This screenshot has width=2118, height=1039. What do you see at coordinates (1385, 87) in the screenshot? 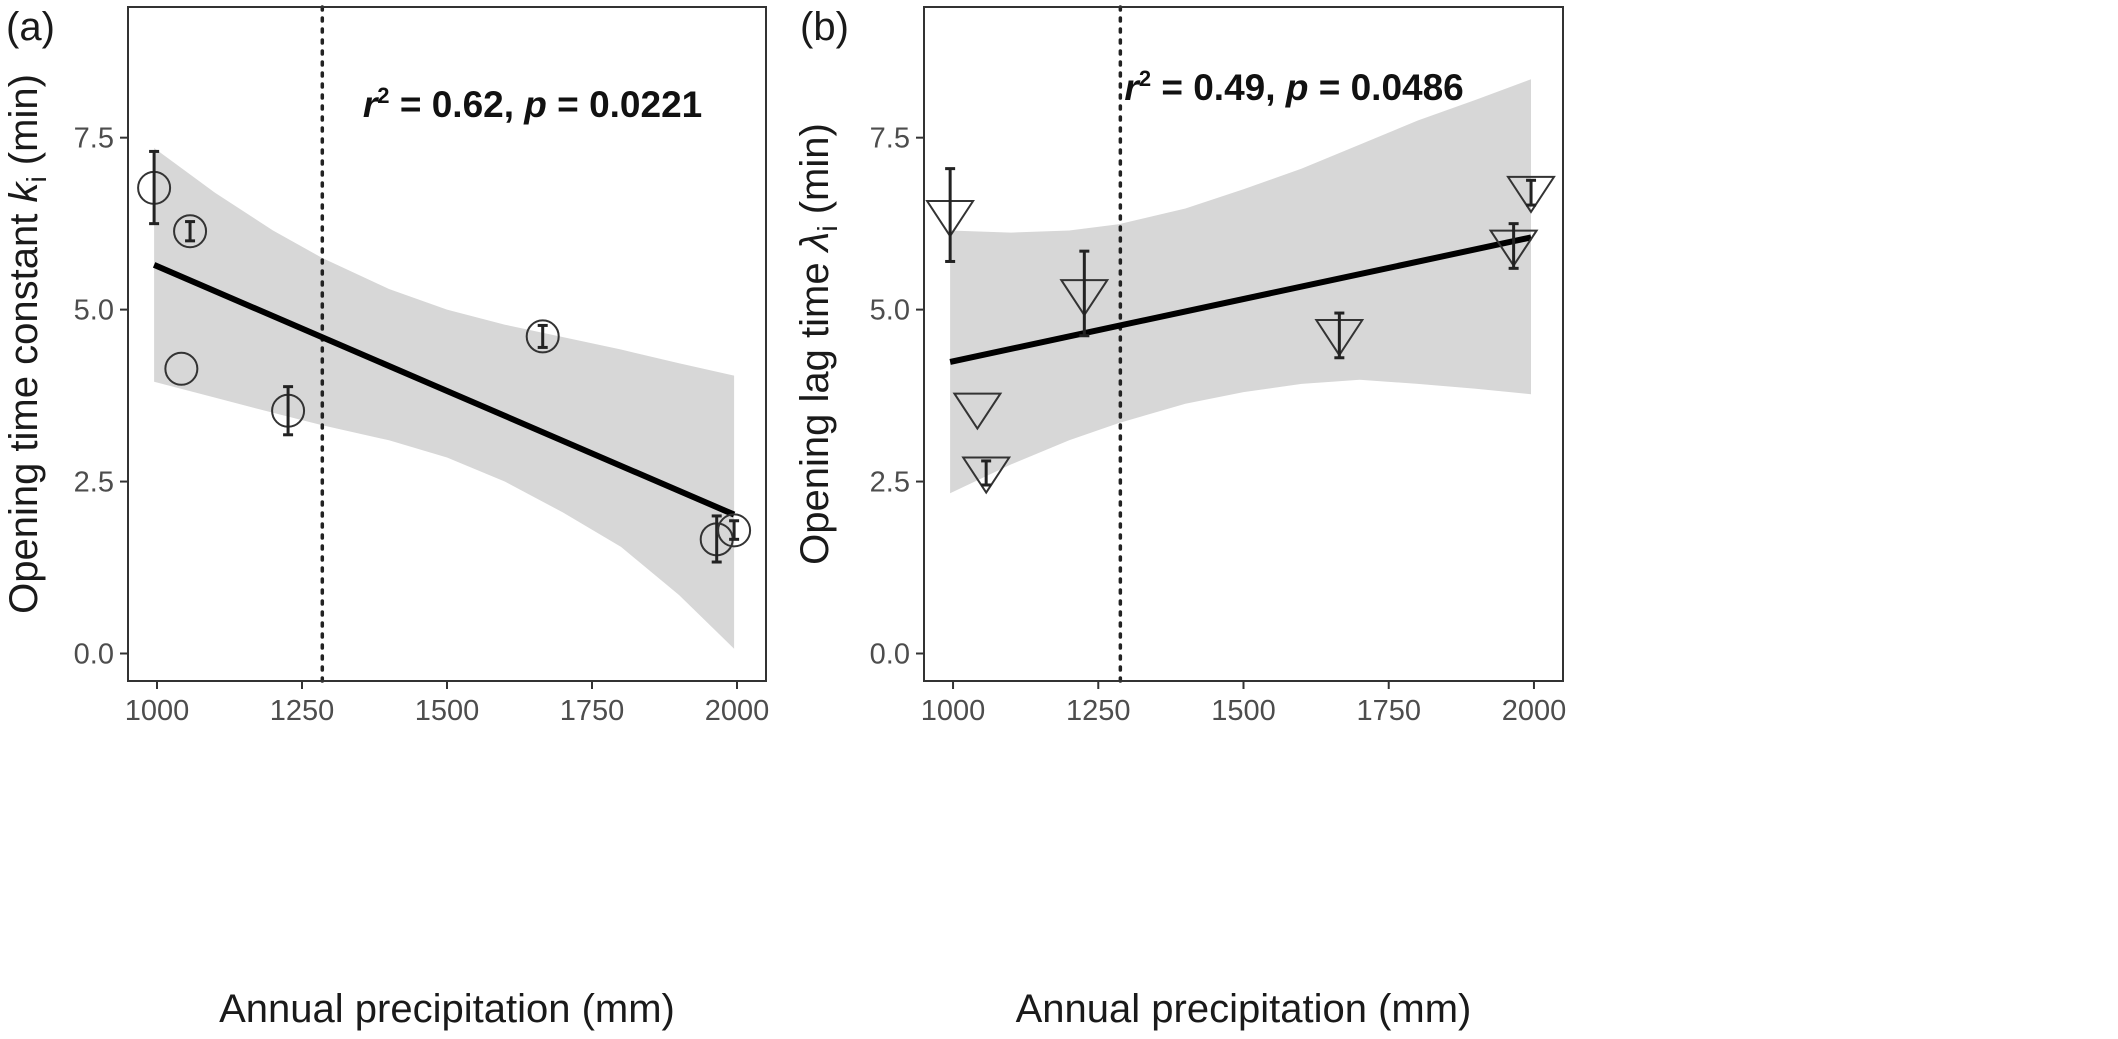
I see `stat-p-value: = 0.0486` at bounding box center [1385, 87].